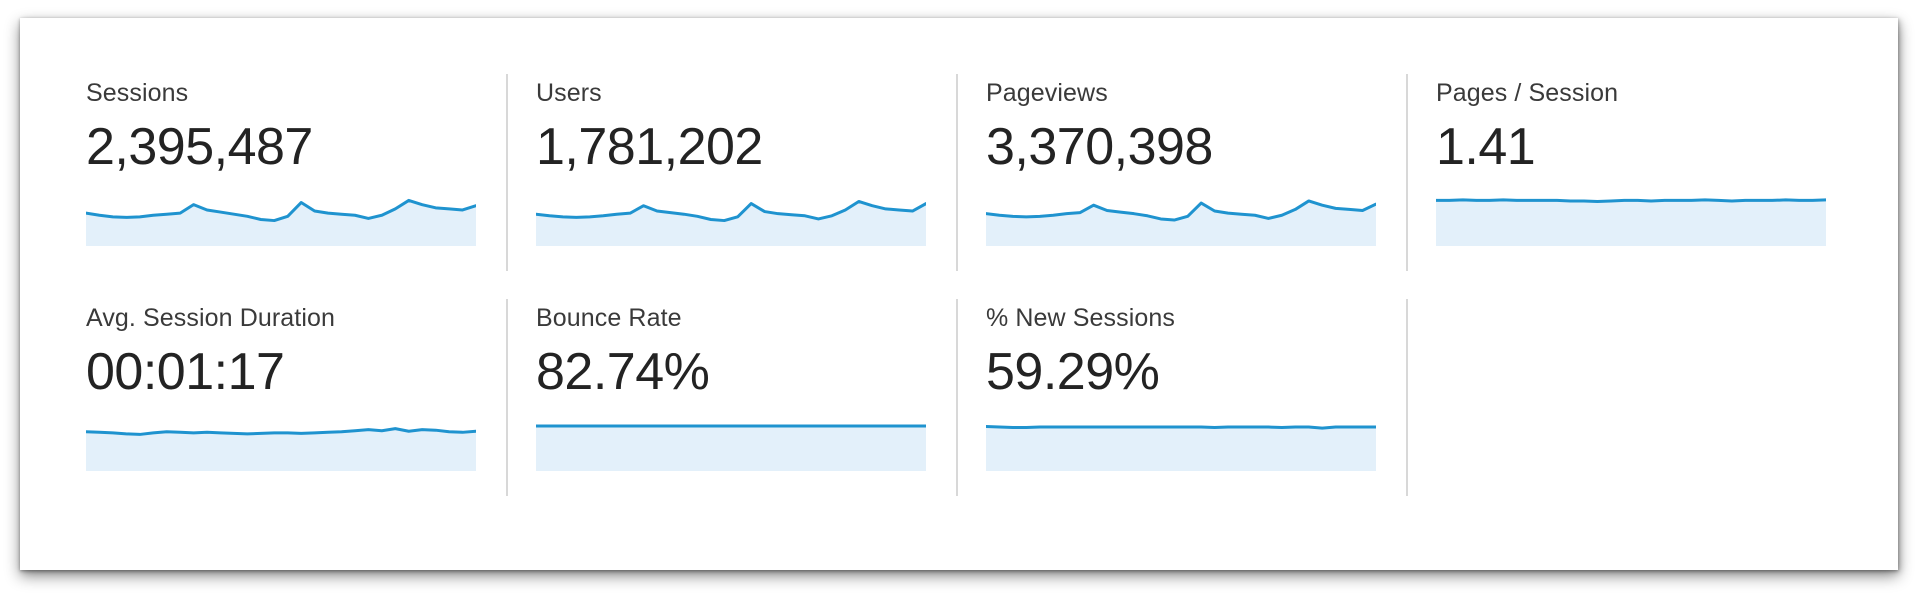 This screenshot has width=1920, height=614. I want to click on metric-card-sessions: Sessions 2,395,487, so click(281, 172).